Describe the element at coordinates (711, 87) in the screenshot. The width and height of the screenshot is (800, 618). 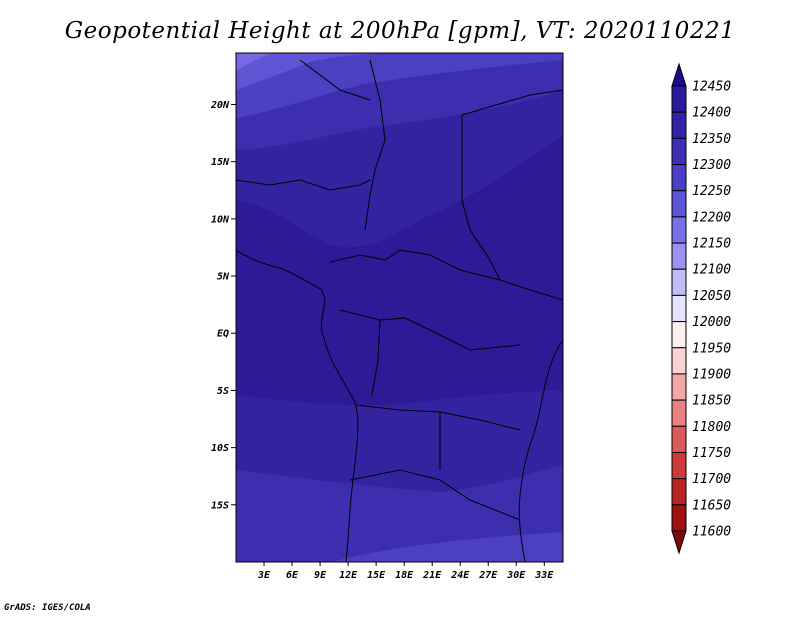
I see `colorbar-label-0: 12450` at that location.